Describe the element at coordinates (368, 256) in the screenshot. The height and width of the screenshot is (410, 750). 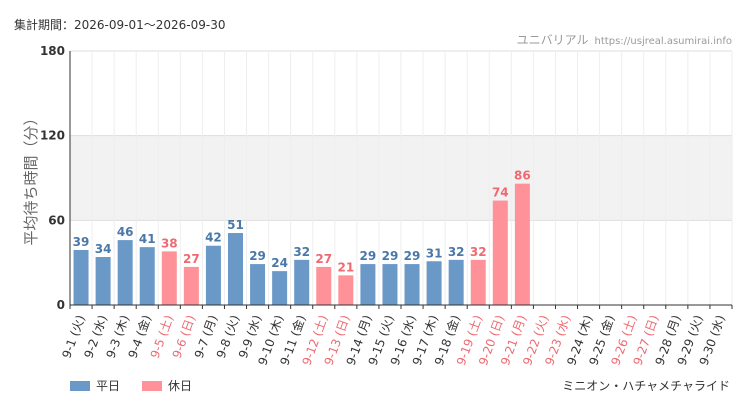
I see `bar-value-14: 29` at that location.